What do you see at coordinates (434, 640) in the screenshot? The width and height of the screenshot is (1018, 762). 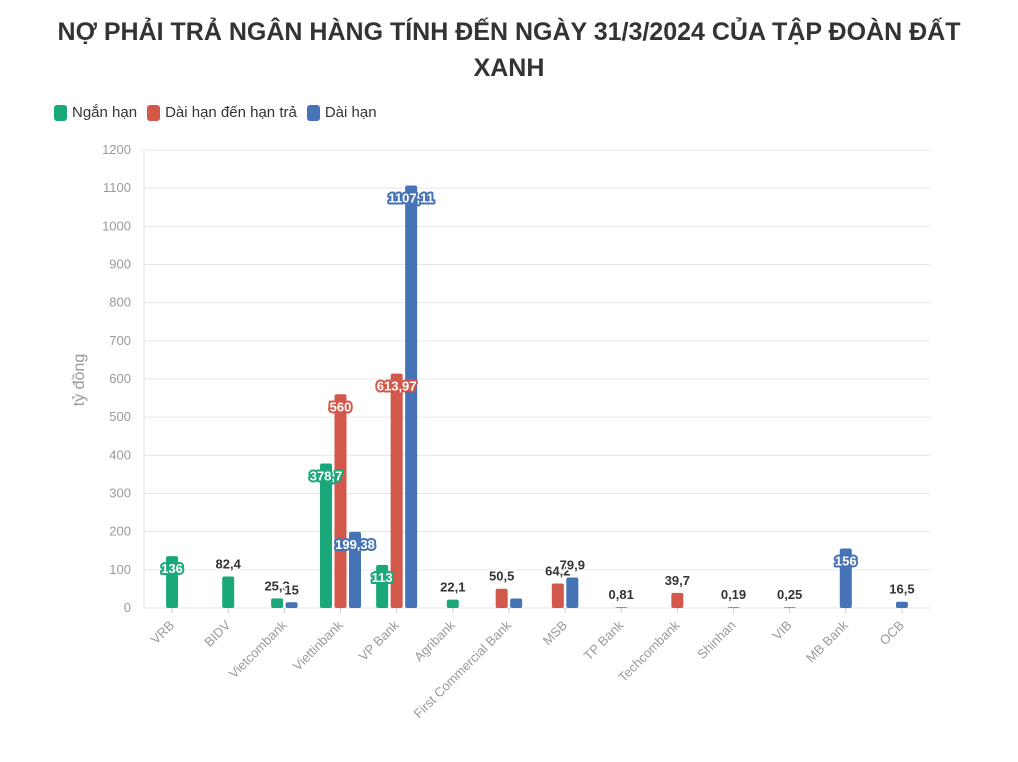 I see `x-tick-label: Agribank` at bounding box center [434, 640].